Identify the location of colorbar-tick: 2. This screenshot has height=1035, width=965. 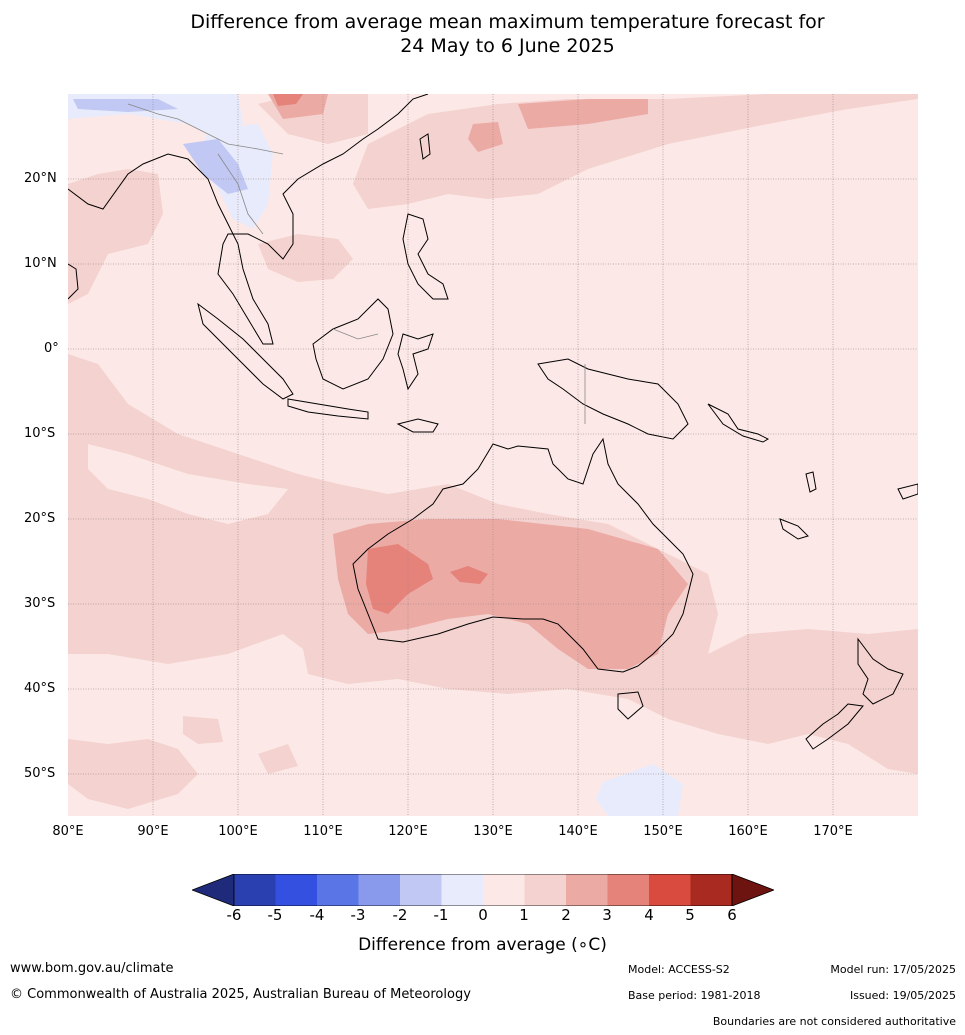
(566, 915).